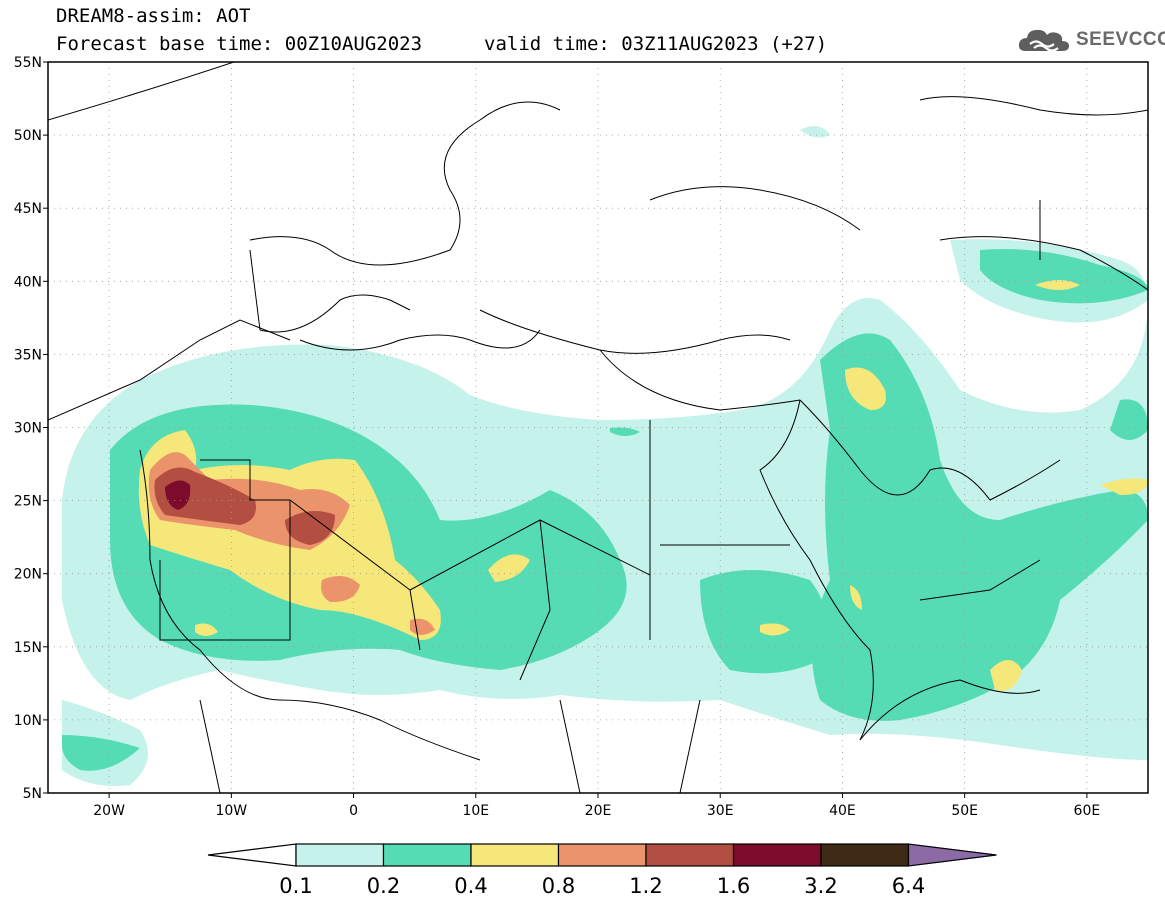 The image size is (1165, 905). I want to click on lat-label: 20N, so click(28, 575).